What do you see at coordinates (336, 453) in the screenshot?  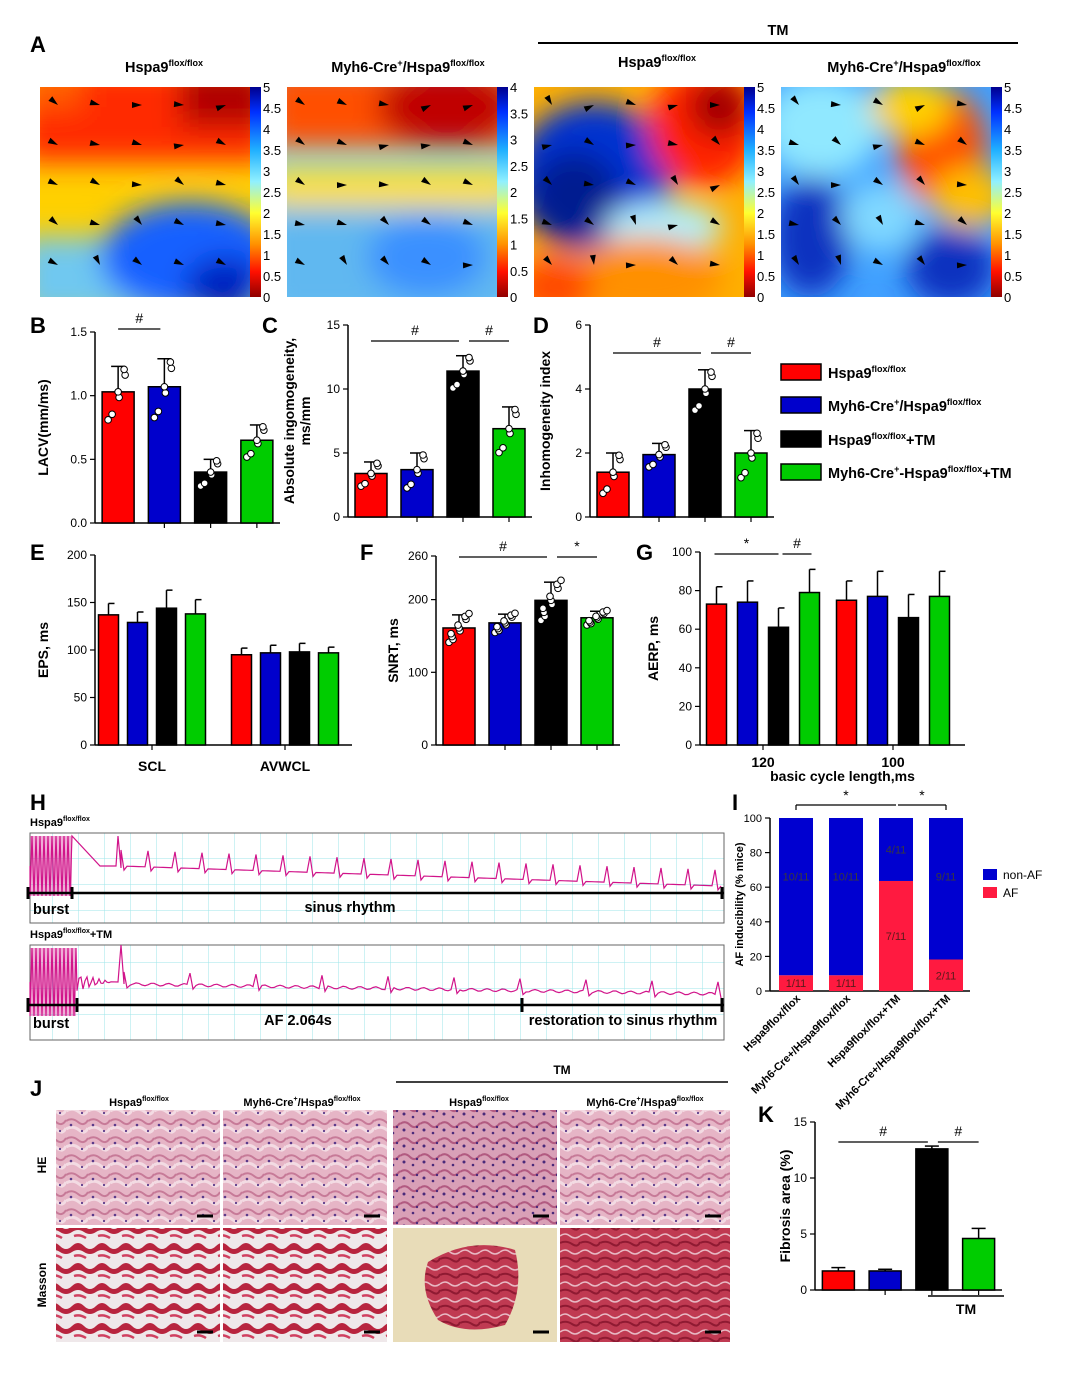 I see `y-tick-label: 5` at bounding box center [336, 453].